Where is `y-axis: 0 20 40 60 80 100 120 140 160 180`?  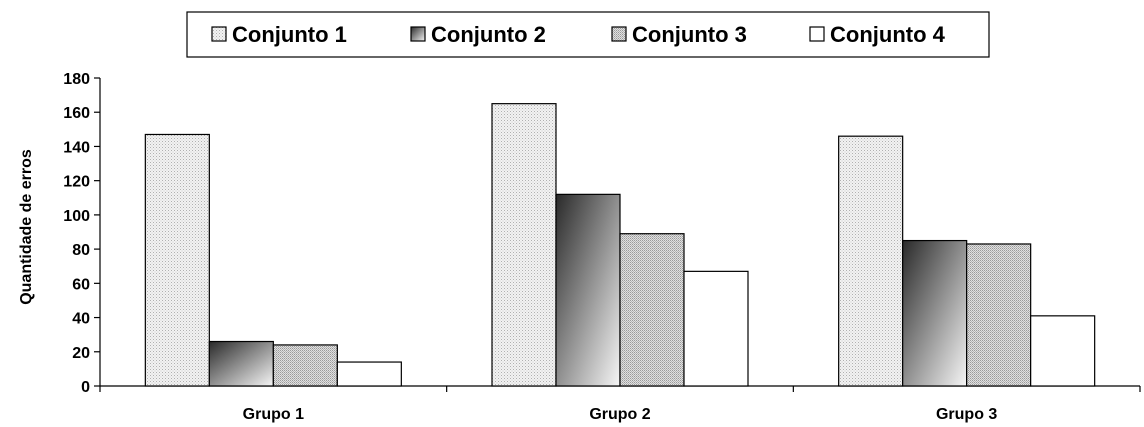
y-axis: 0 20 40 60 80 100 120 140 160 180 is located at coordinates (82, 233).